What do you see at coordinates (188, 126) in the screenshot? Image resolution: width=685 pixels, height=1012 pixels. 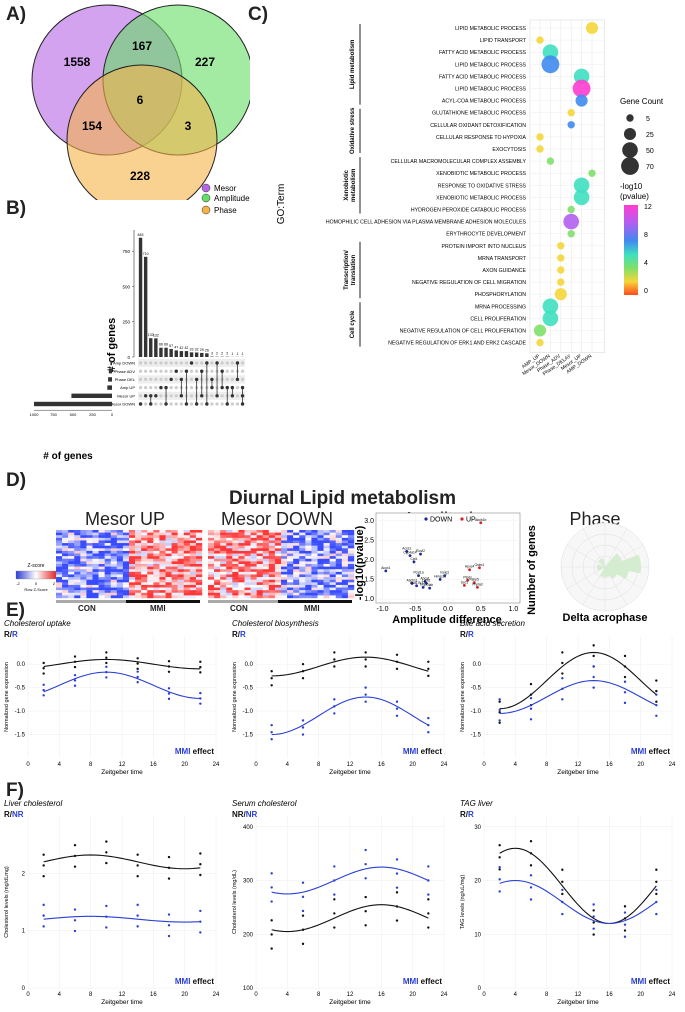 I see `venn-count-amp-phase: 3` at bounding box center [188, 126].